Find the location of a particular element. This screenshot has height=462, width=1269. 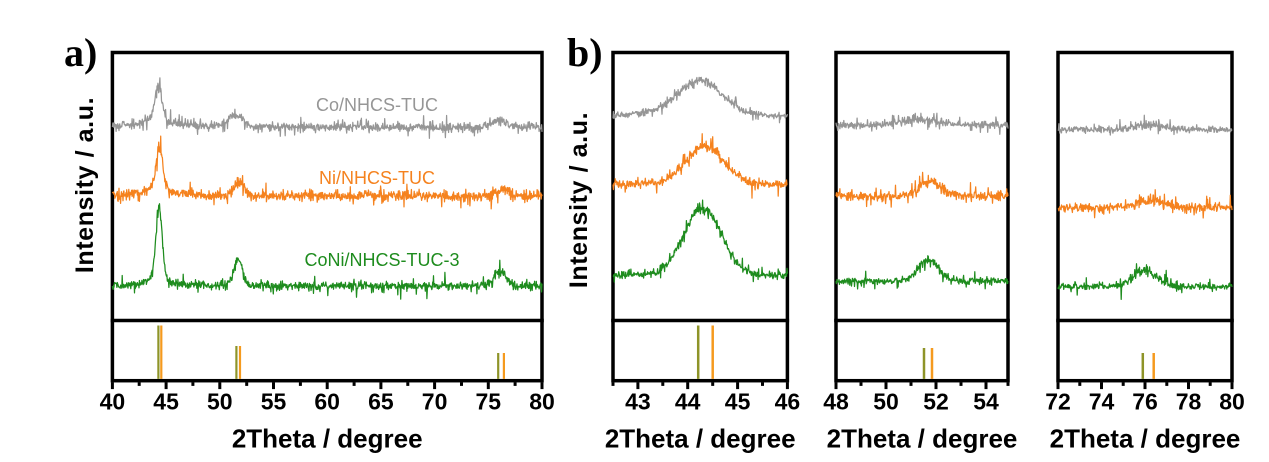

svg-text: 46 is located at coordinates (788, 402).